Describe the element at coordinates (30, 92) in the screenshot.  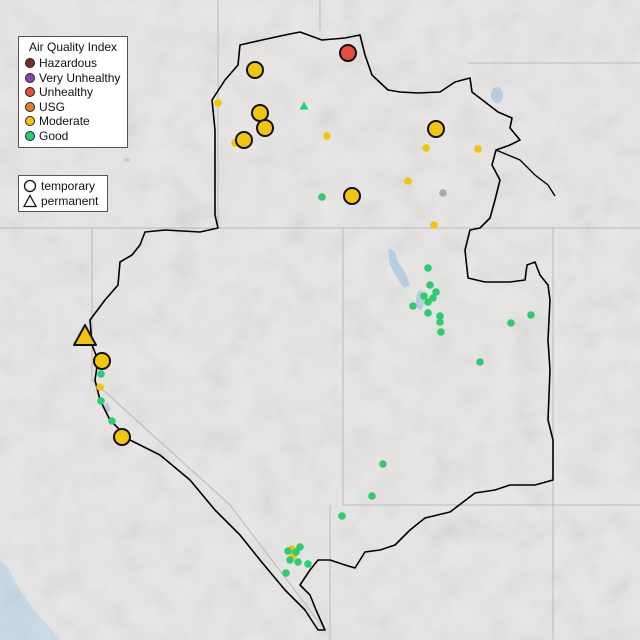
I see `unhealthy-swatch-icon` at that location.